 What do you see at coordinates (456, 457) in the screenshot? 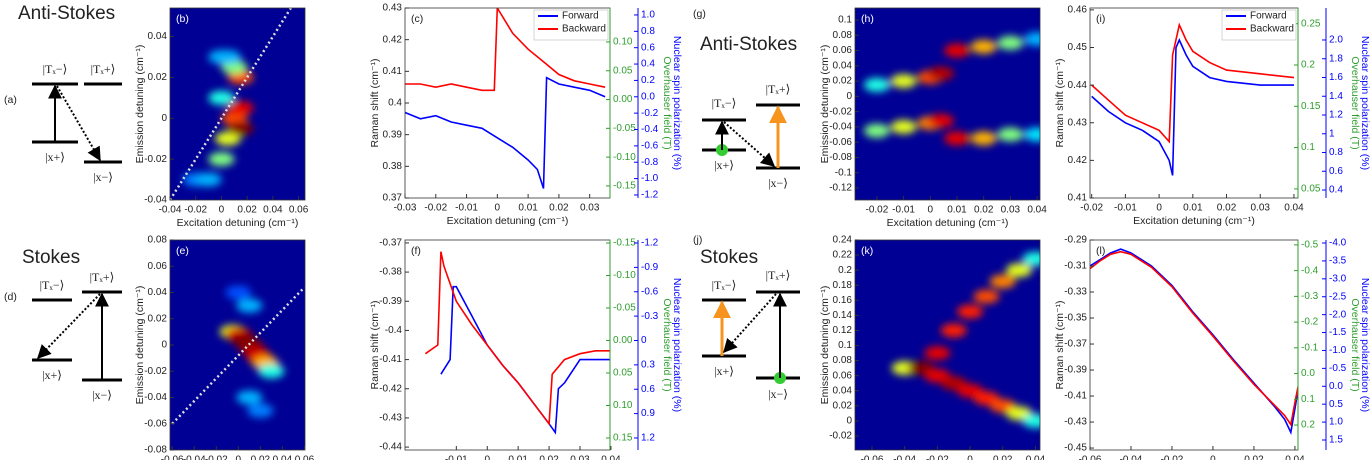
I see `x-tick-label: -0.01` at bounding box center [456, 457].